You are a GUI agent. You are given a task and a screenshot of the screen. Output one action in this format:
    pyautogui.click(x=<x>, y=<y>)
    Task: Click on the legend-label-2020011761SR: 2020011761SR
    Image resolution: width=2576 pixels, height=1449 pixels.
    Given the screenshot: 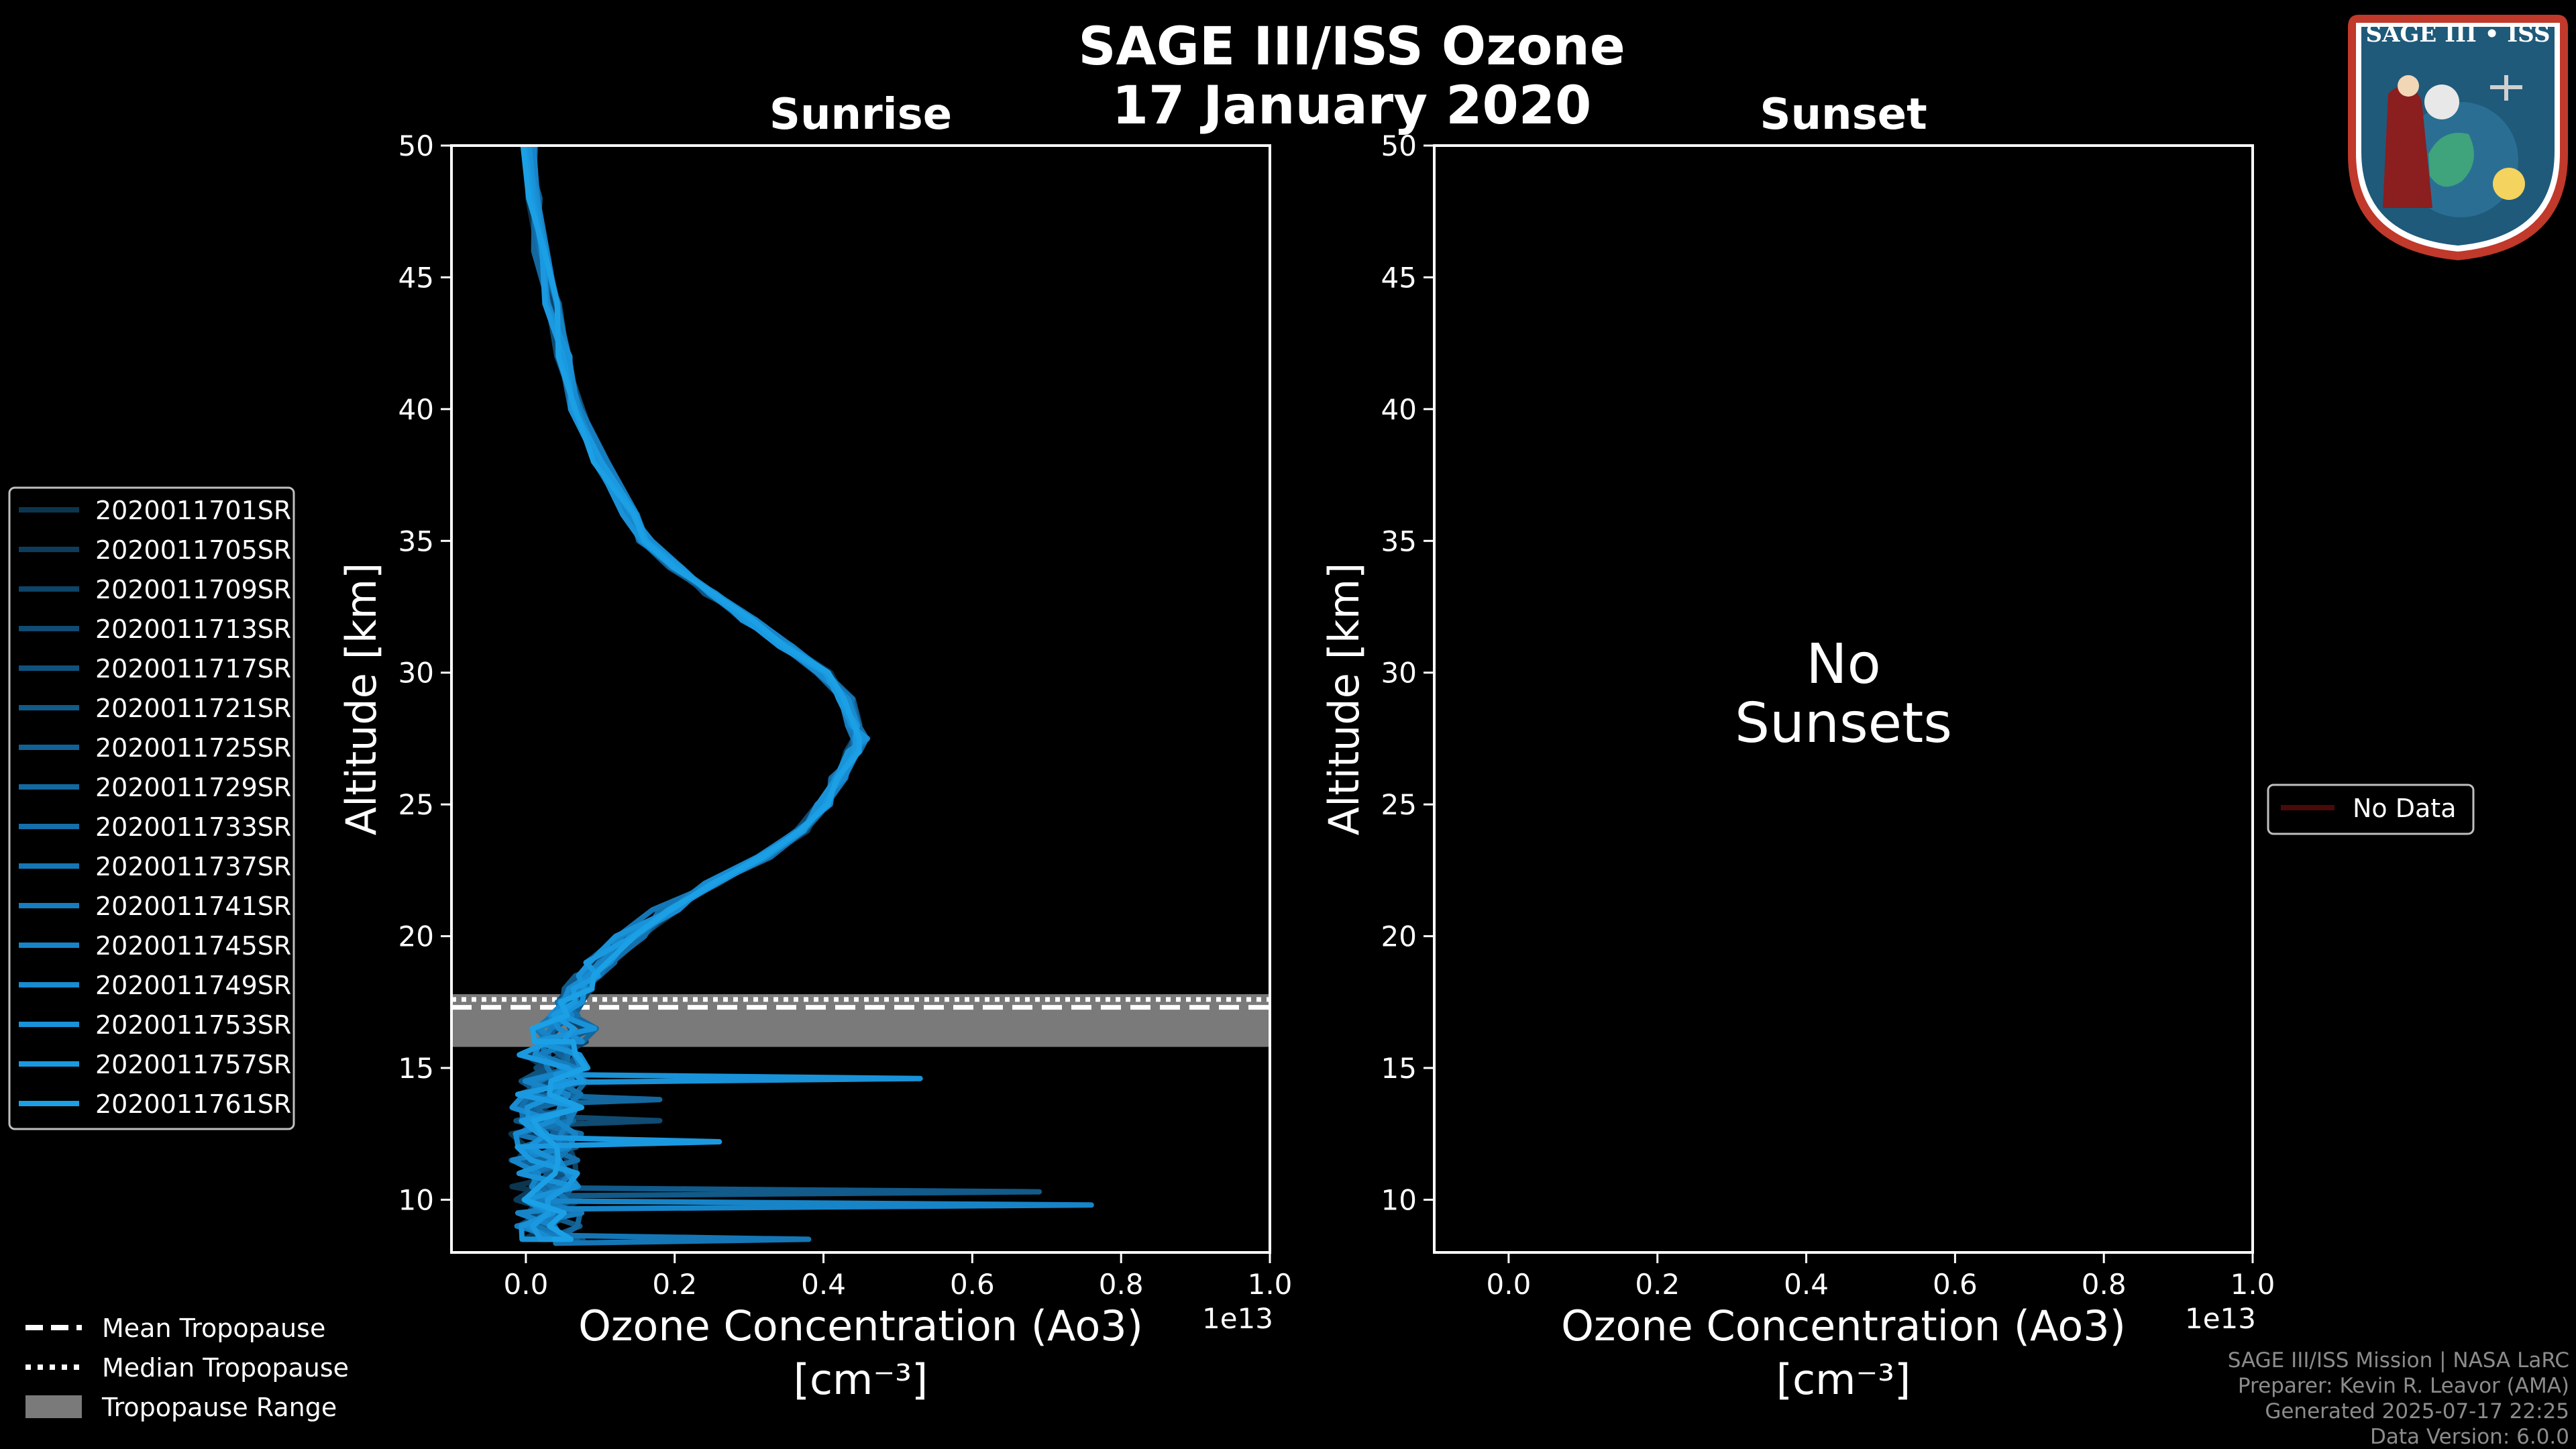 What is the action you would take?
    pyautogui.click(x=193, y=1104)
    